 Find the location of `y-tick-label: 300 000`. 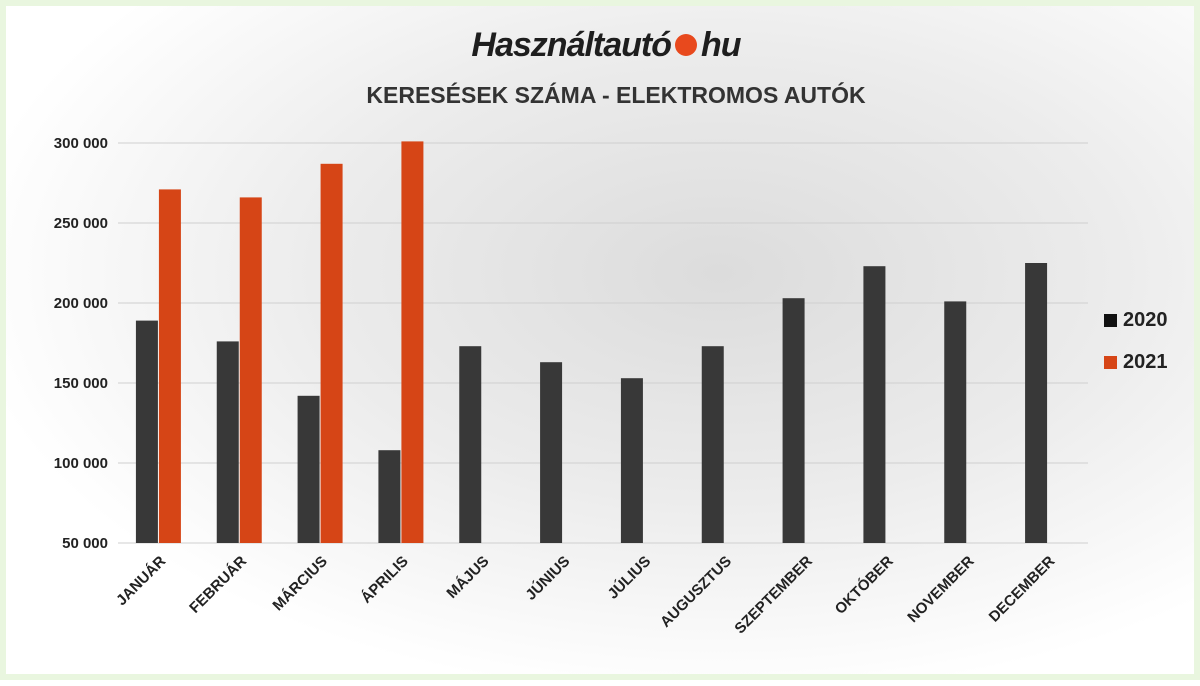

y-tick-label: 300 000 is located at coordinates (81, 143).